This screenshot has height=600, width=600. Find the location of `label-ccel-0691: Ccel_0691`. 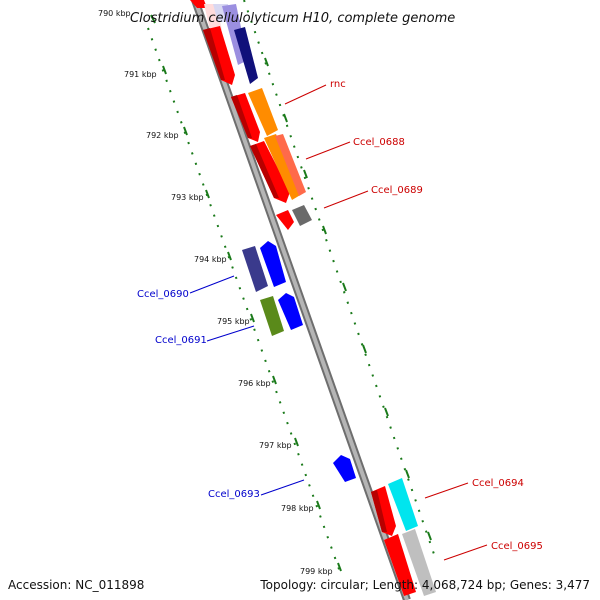

label-ccel-0691: Ccel_0691 is located at coordinates (181, 340).